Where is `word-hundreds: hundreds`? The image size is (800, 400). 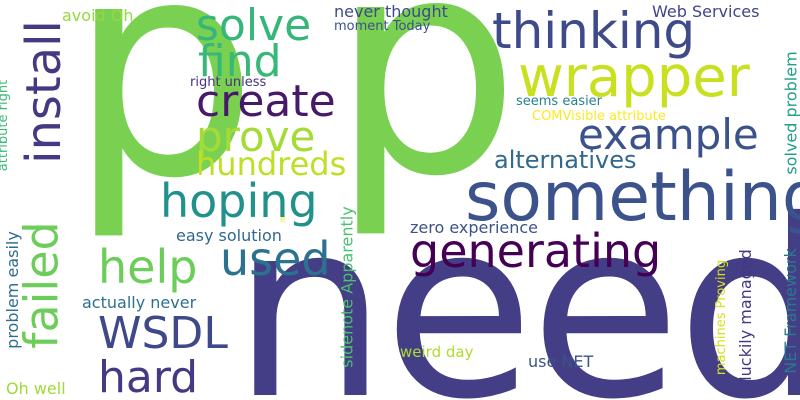 word-hundreds: hundreds is located at coordinates (271, 164).